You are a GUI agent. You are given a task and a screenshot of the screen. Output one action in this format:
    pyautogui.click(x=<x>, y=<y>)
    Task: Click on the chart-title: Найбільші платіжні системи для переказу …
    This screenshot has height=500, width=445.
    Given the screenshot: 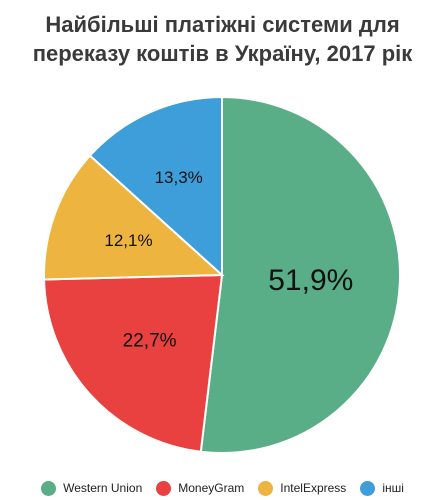 What is the action you would take?
    pyautogui.click(x=222, y=39)
    